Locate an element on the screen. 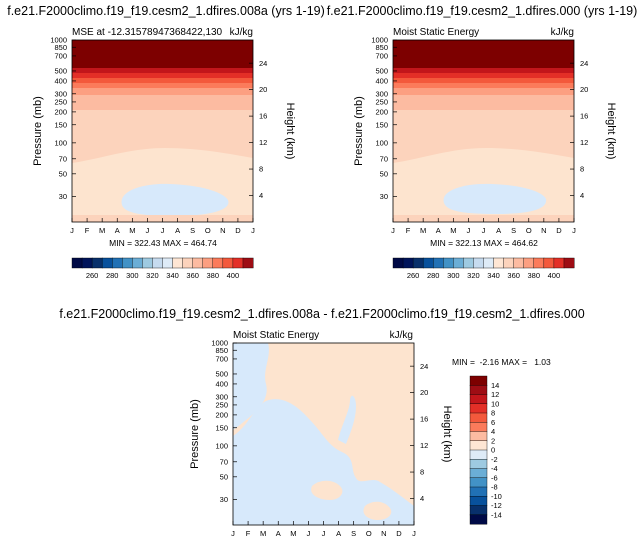 This screenshot has width=644, height=546. diff-subtitle: Moist Static Energy is located at coordinates (276, 335).